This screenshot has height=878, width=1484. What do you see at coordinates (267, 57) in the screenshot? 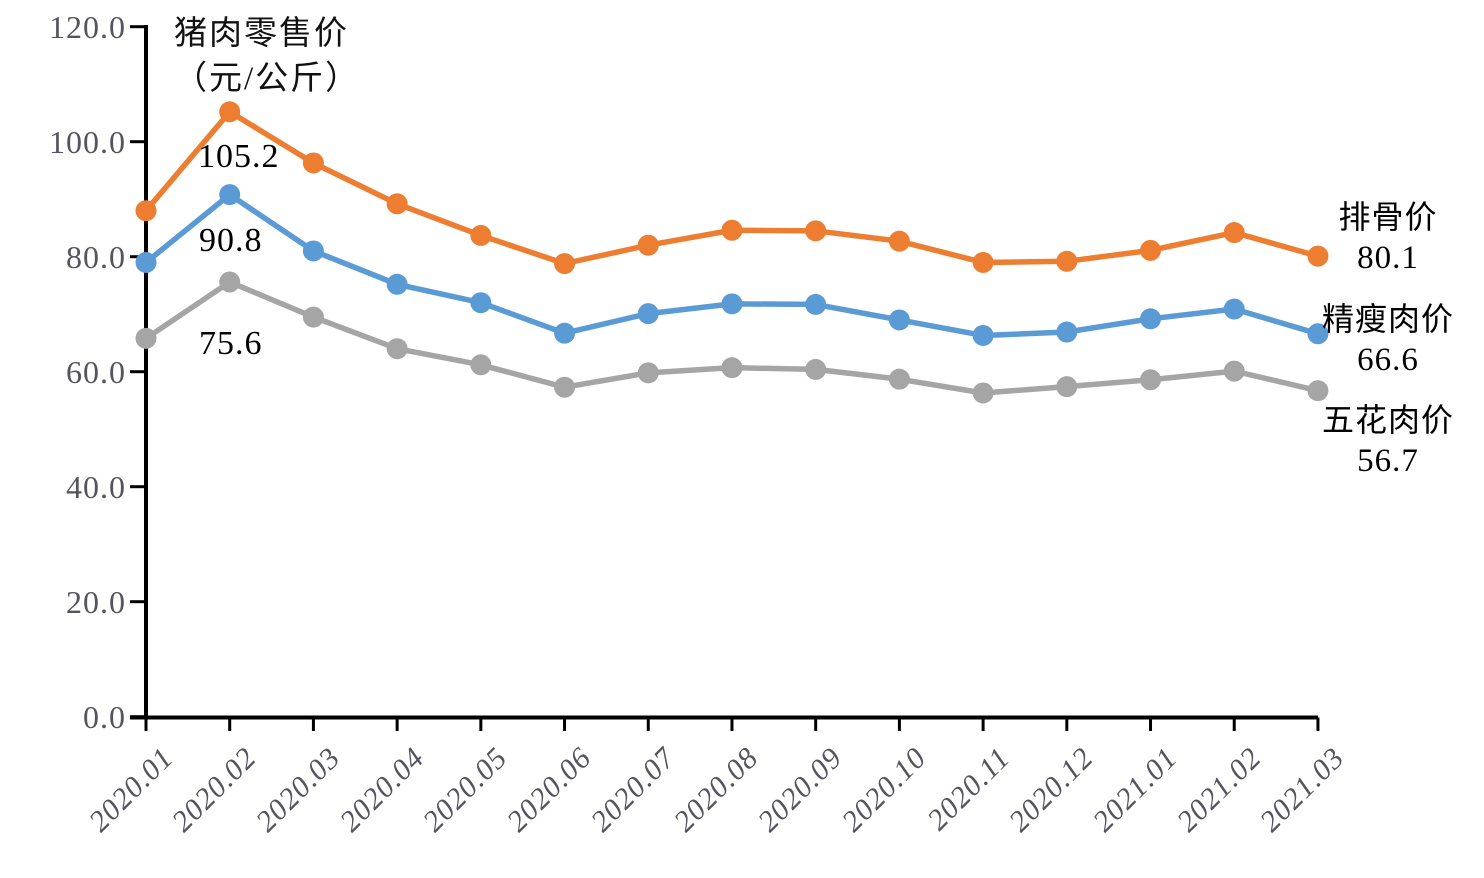
I see `chart-title: 猪肉零售价 （元/公斤）` at bounding box center [267, 57].